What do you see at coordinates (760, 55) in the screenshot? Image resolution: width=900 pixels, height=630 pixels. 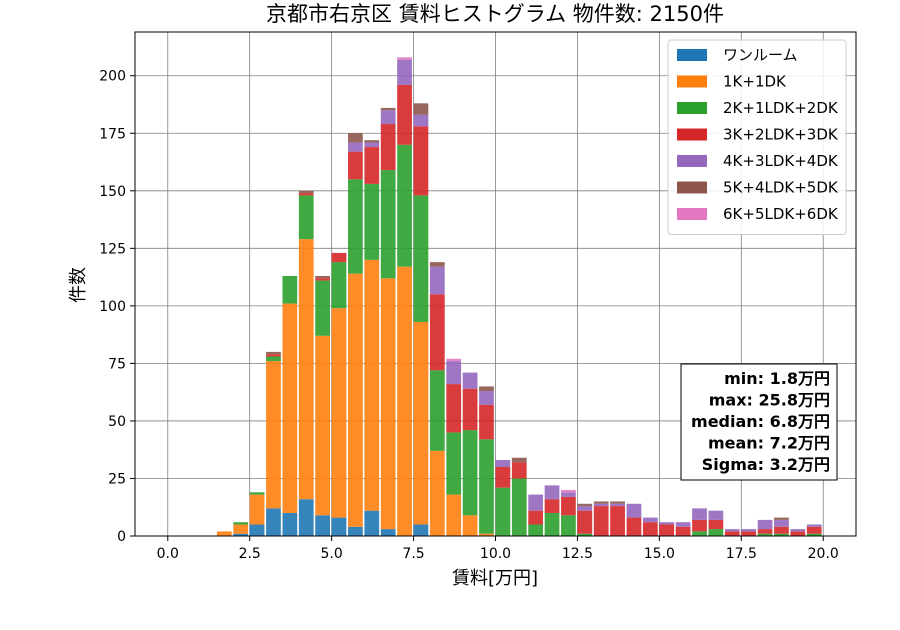 I see `legend-label: ワンルーム` at bounding box center [760, 55].